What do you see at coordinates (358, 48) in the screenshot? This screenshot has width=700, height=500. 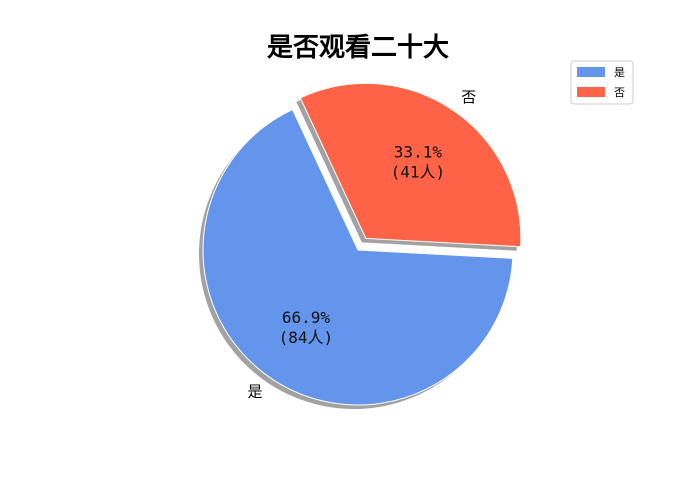 I see `chart-title: 是否观看二十大` at bounding box center [358, 48].